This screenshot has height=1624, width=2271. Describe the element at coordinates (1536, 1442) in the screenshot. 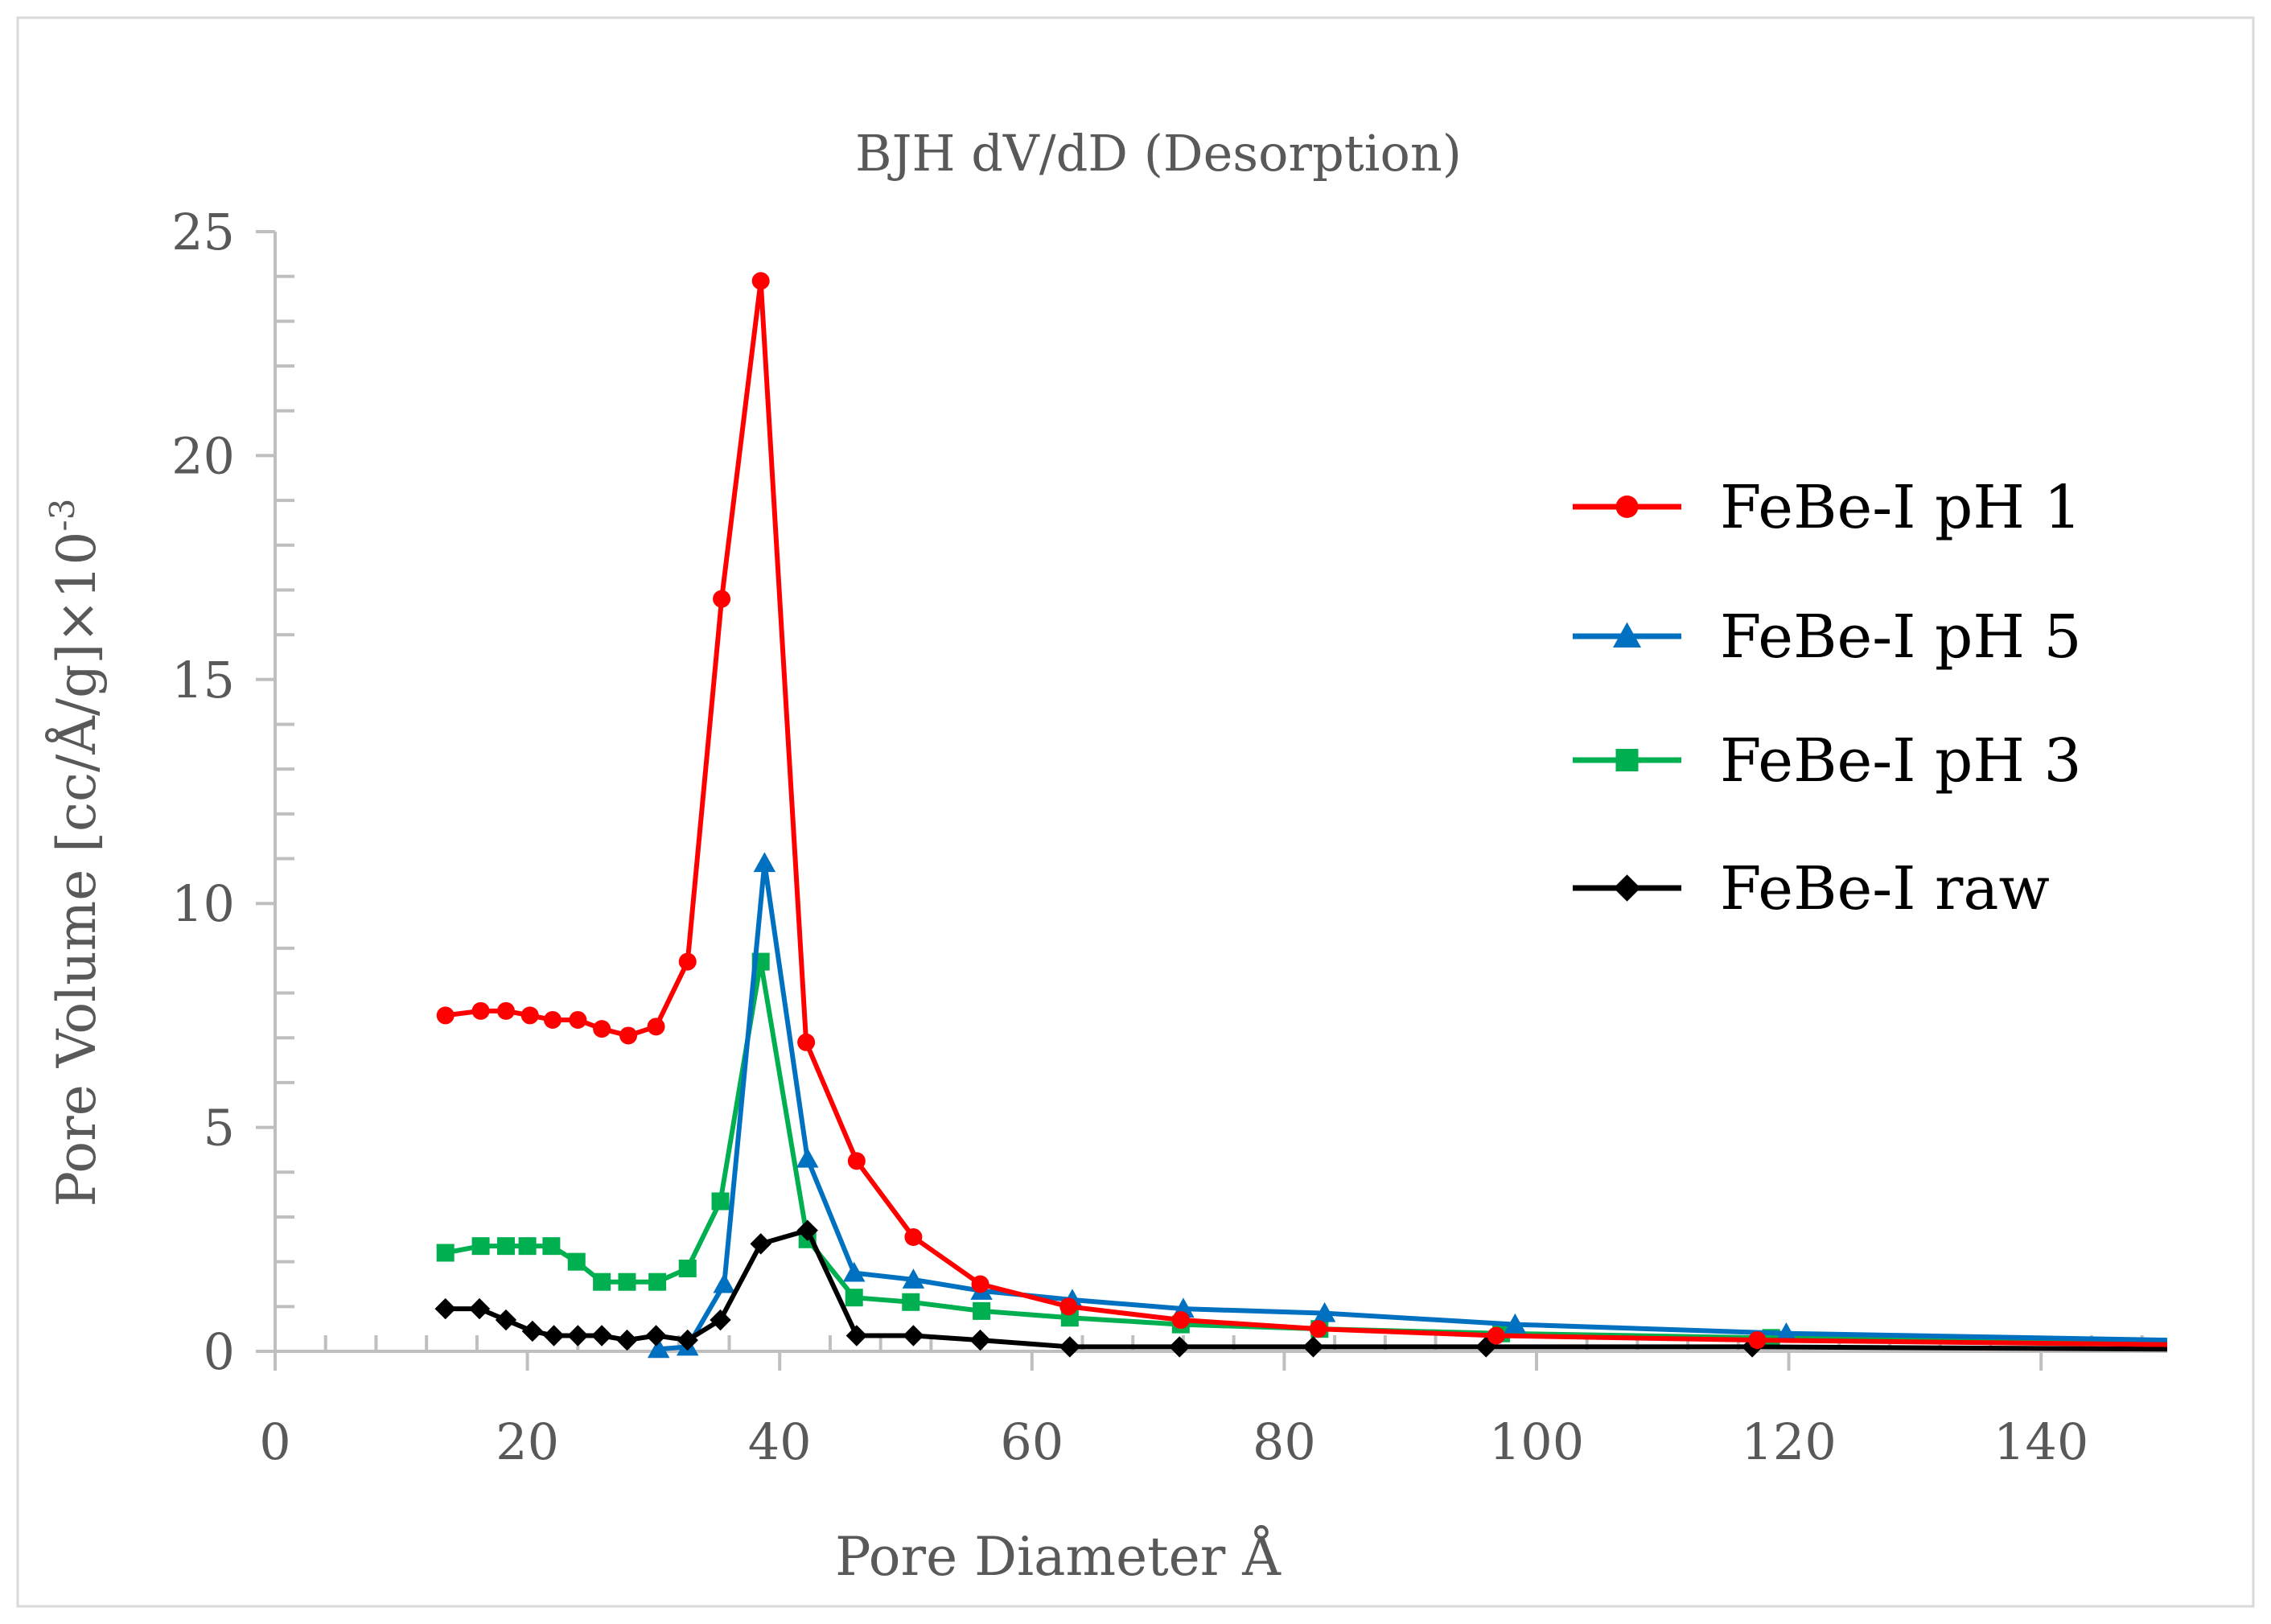

I see `x-tick-label: 100` at that location.